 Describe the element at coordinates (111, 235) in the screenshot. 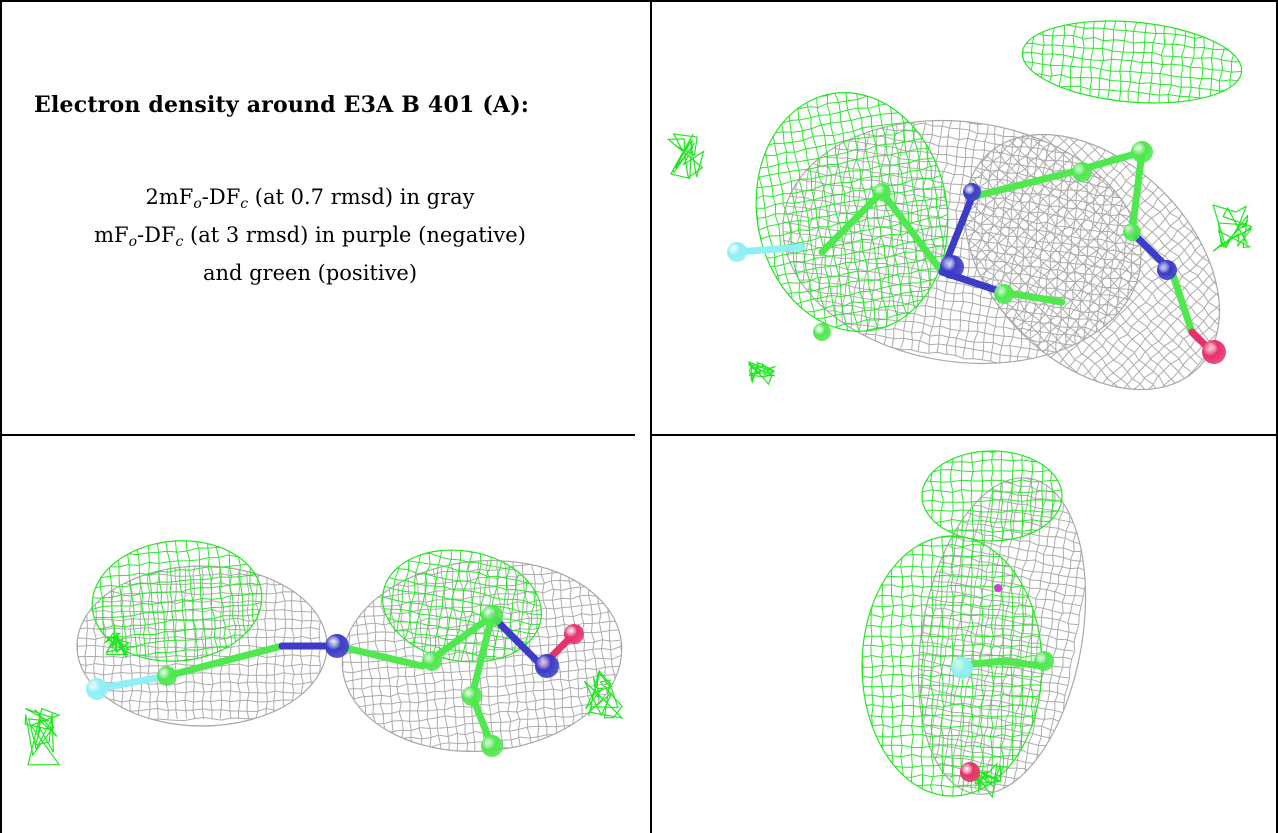

I see `caption-text: mF` at that location.